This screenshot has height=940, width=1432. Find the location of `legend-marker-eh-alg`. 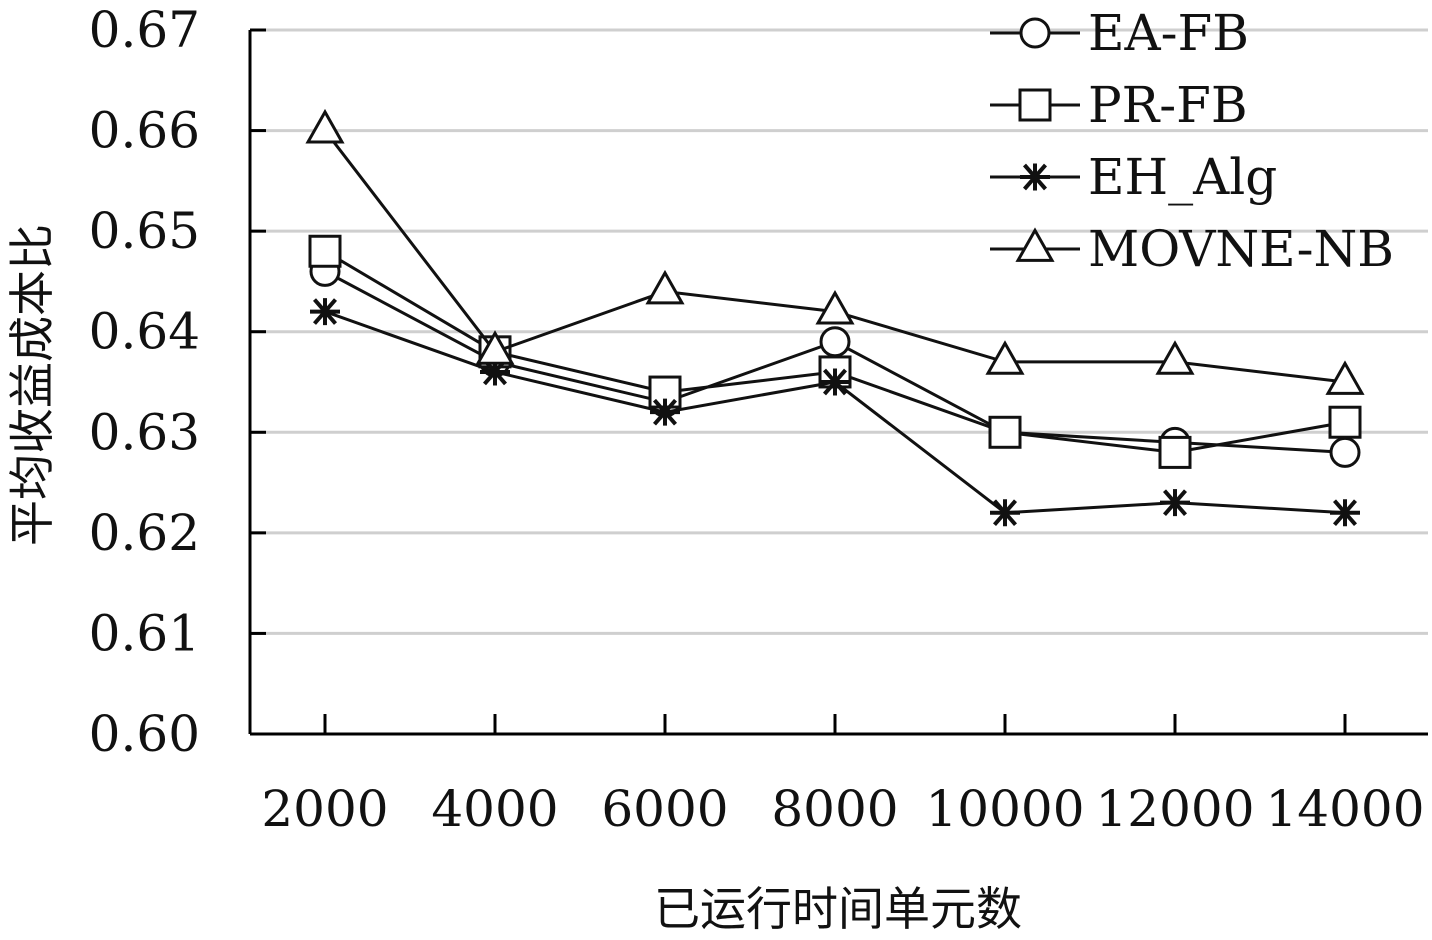

legend-marker-eh-alg is located at coordinates (1035, 177).